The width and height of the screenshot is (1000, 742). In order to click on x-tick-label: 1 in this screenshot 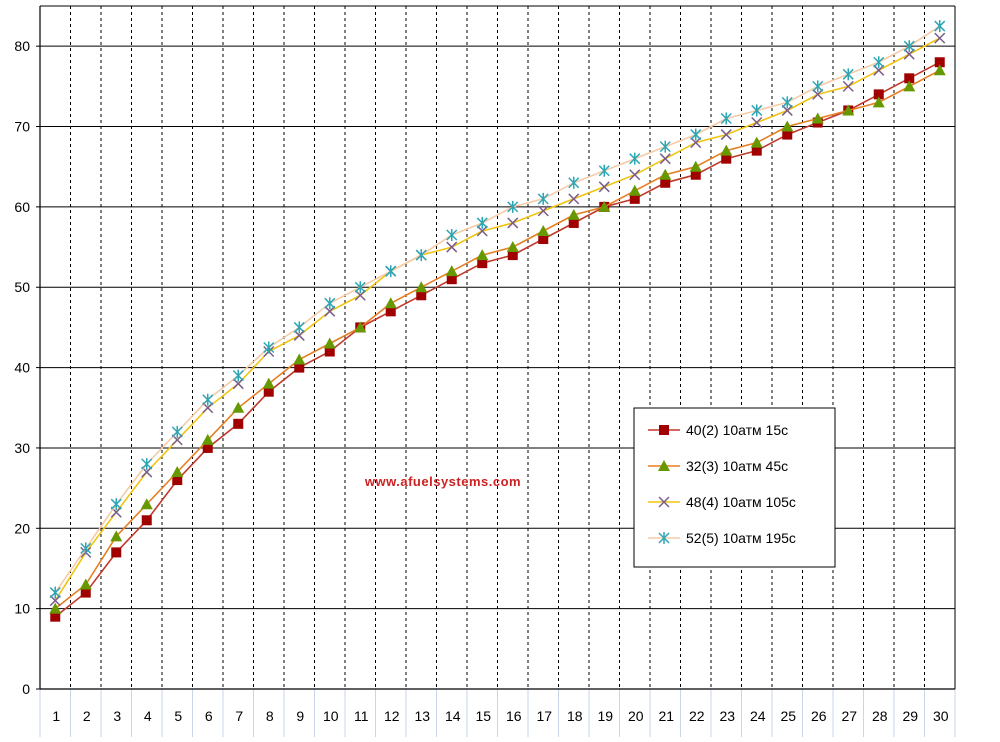, I will do `click(56, 716)`.